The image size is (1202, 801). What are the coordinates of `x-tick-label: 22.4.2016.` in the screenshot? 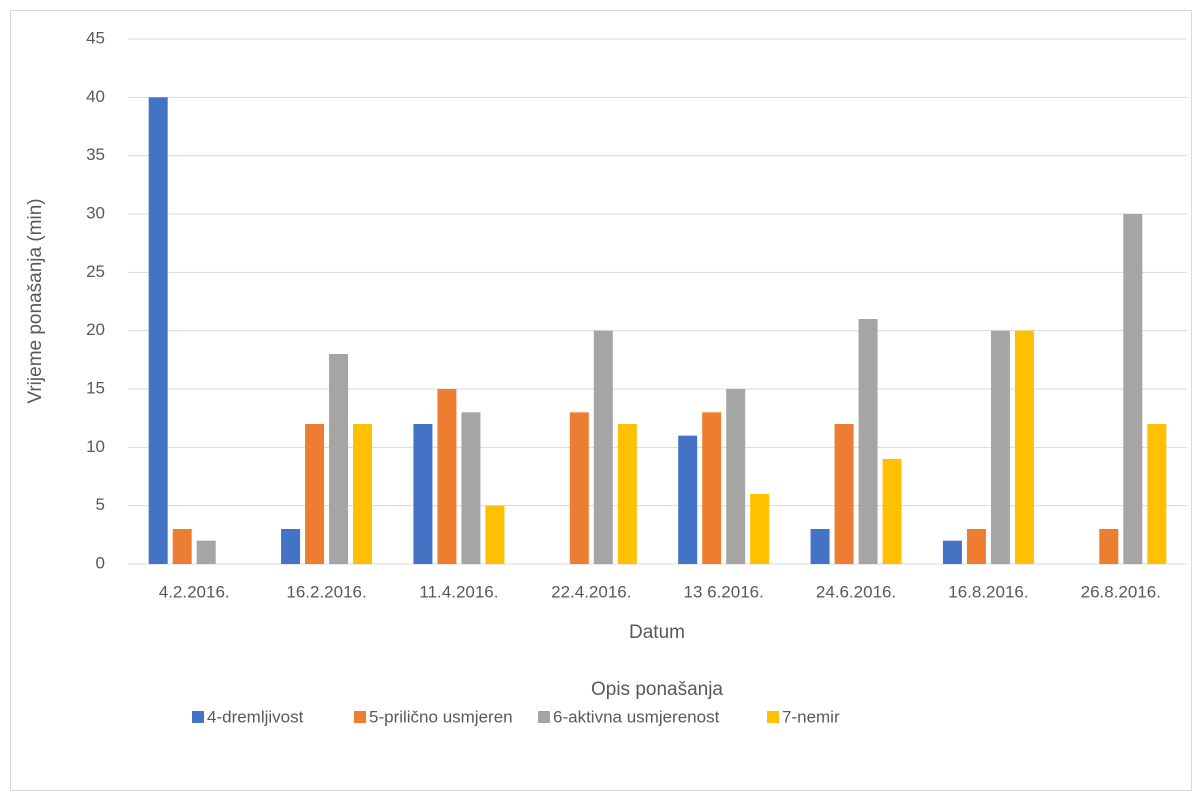 It's located at (591, 591).